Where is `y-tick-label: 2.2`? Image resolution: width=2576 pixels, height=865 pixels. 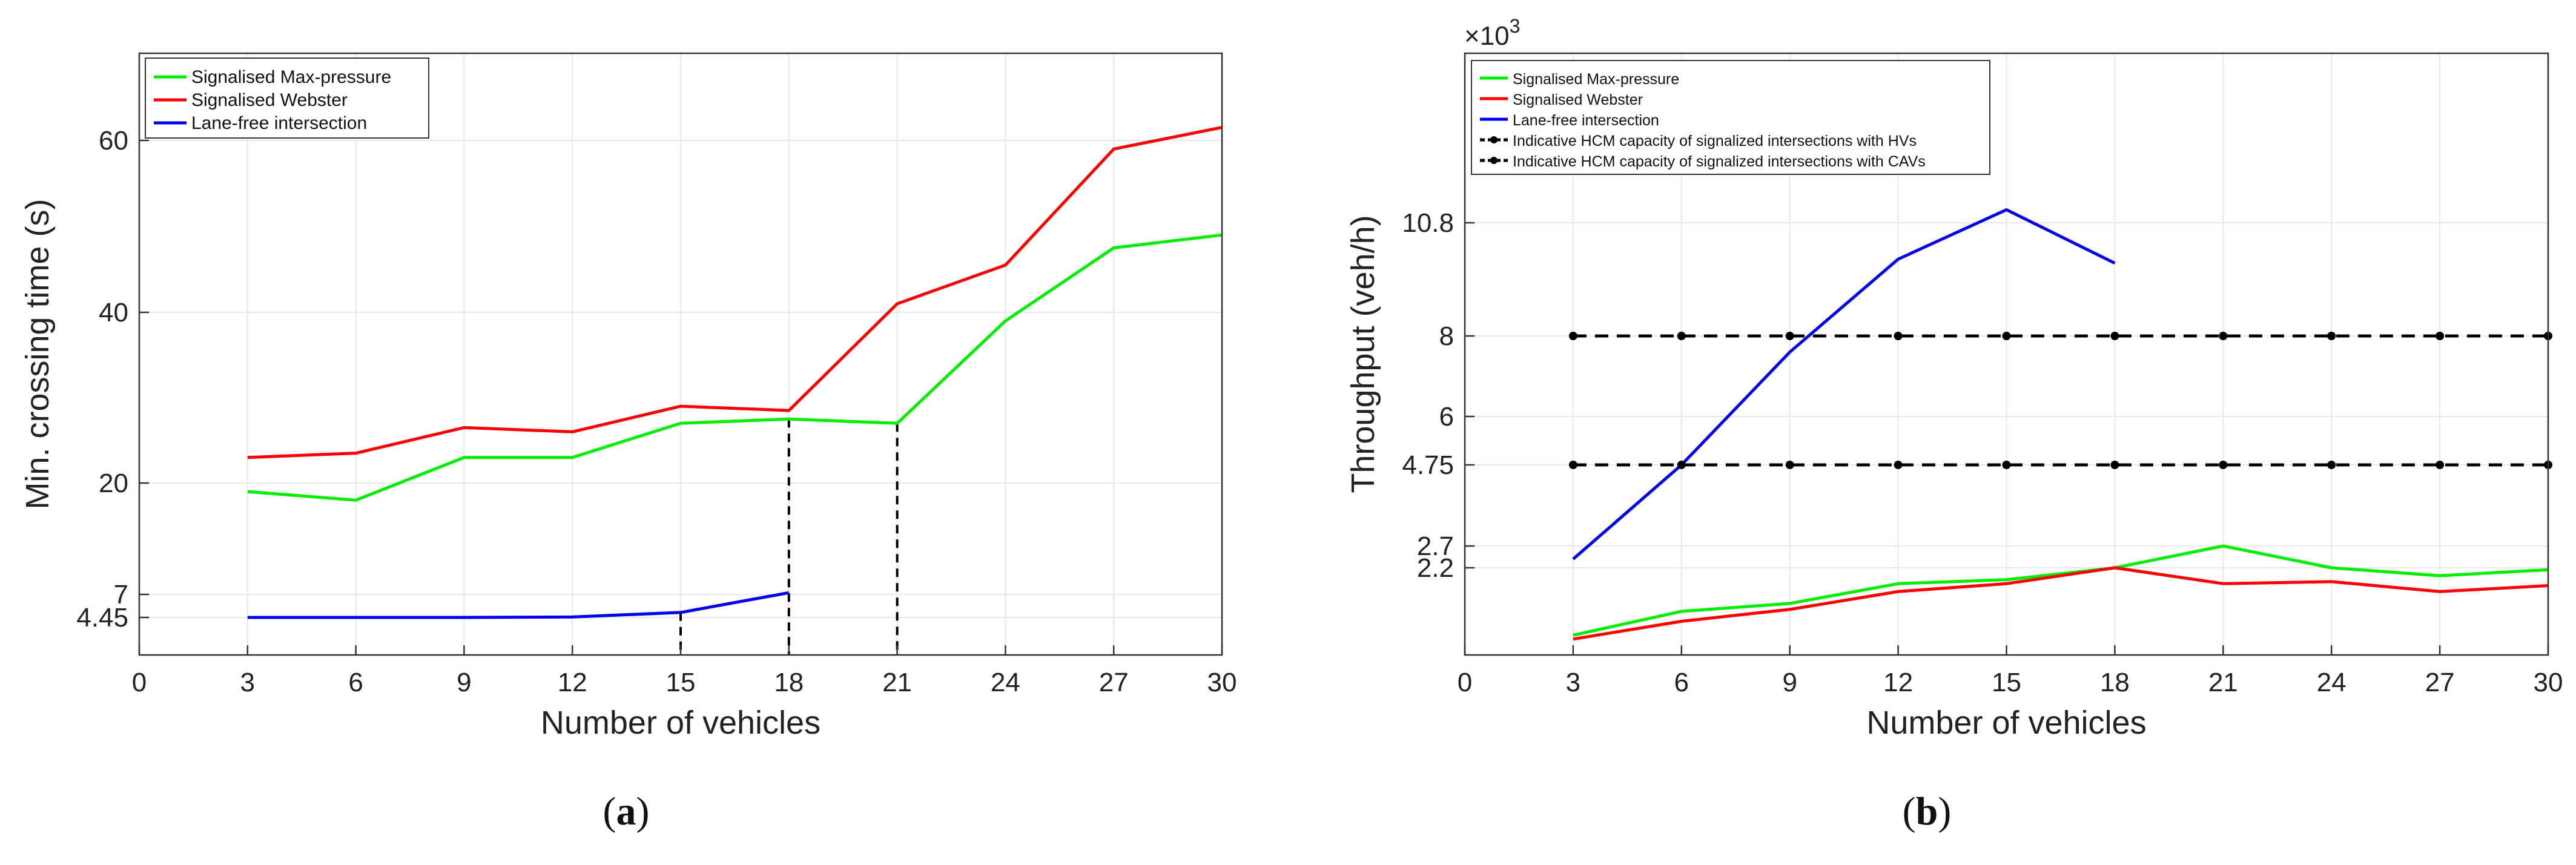
y-tick-label: 2.2 is located at coordinates (1435, 568).